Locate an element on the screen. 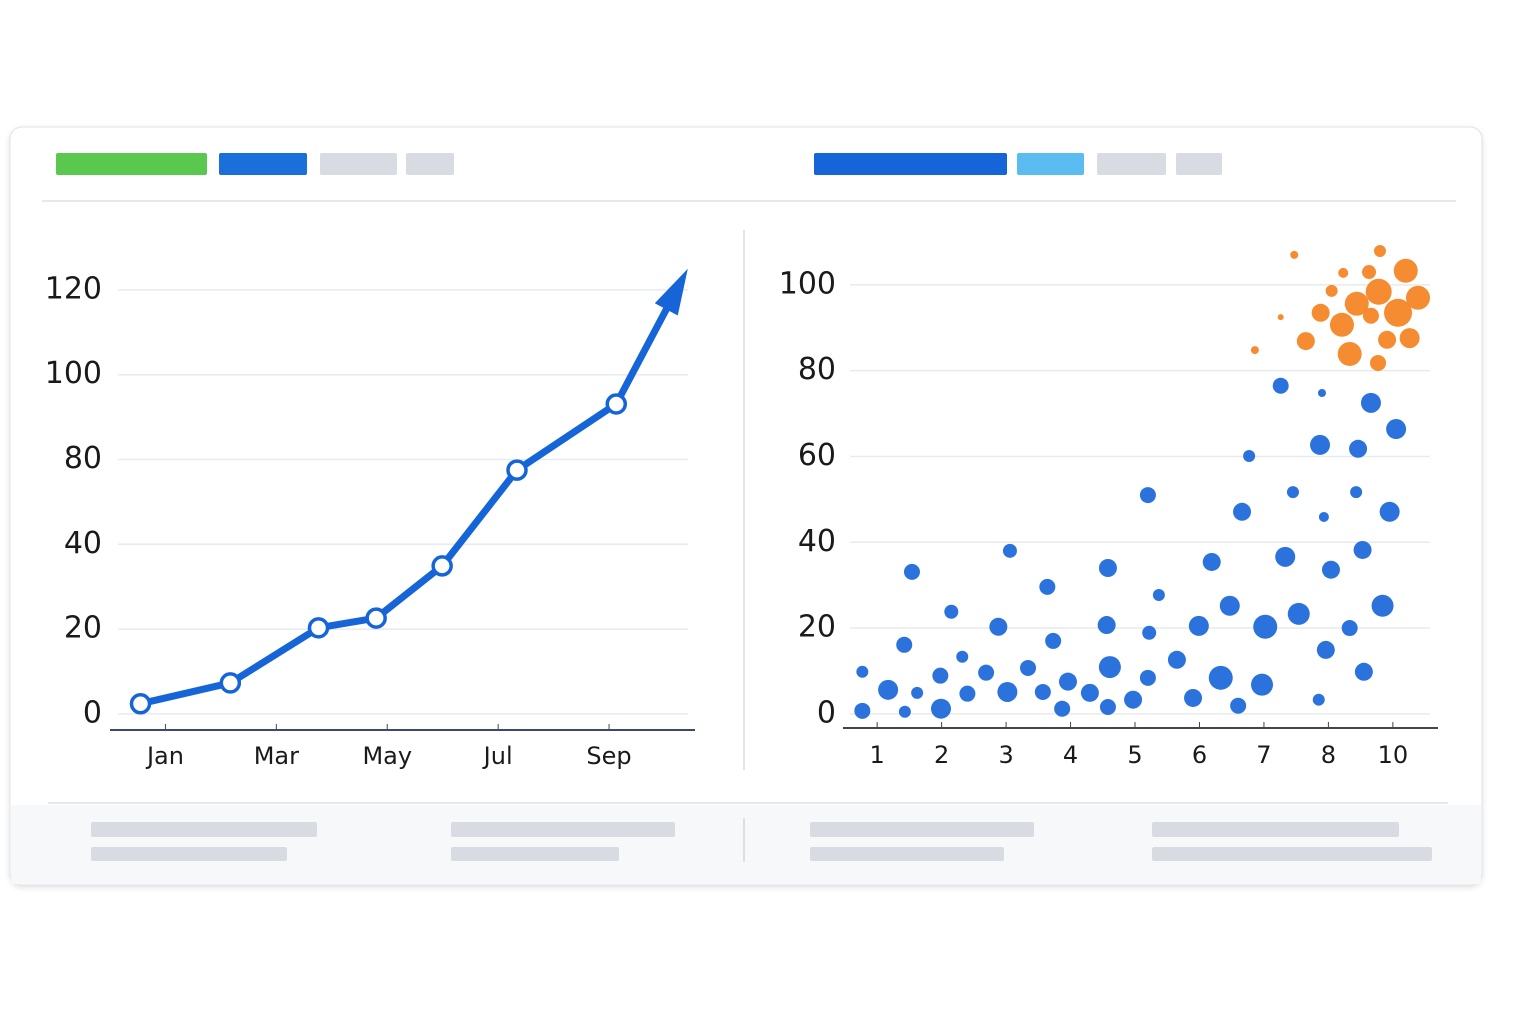 The image size is (1536, 1028). y-tick-label: 20 is located at coordinates (83, 628).